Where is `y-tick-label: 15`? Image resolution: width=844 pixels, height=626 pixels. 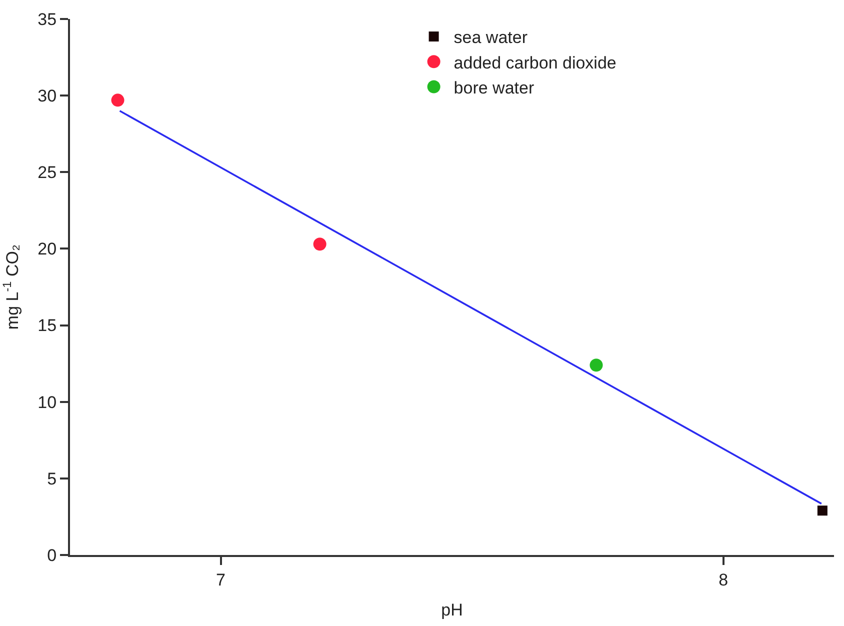 y-tick-label: 15 is located at coordinates (47, 326).